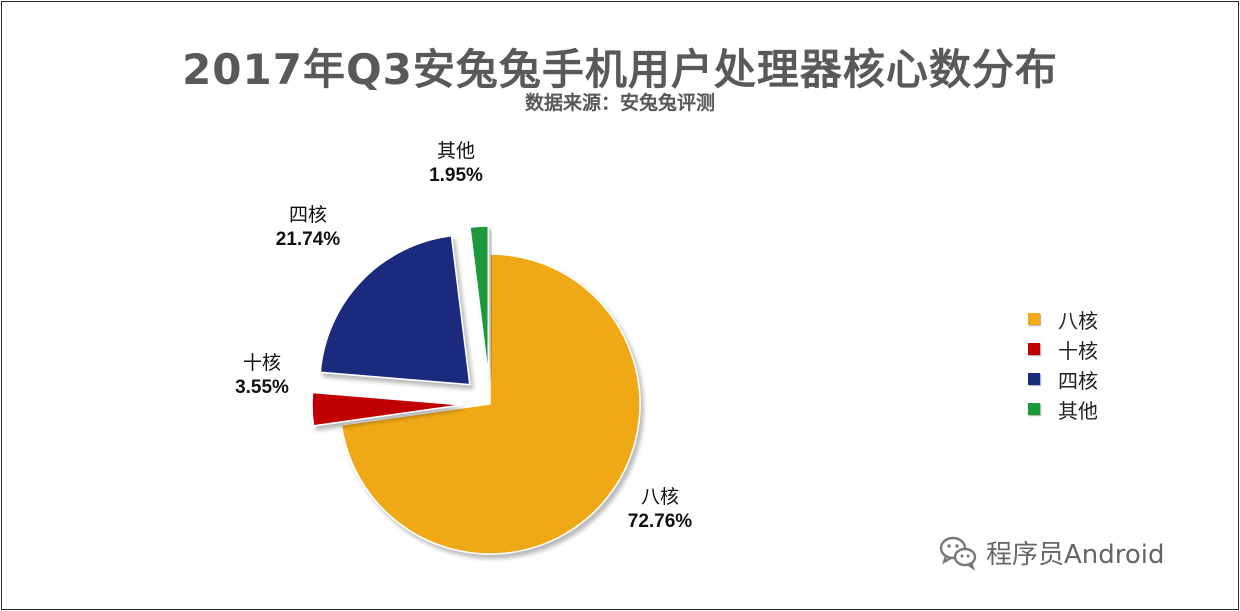 The height and width of the screenshot is (611, 1240). What do you see at coordinates (1078, 380) in the screenshot?
I see `legend-label: 四核` at bounding box center [1078, 380].